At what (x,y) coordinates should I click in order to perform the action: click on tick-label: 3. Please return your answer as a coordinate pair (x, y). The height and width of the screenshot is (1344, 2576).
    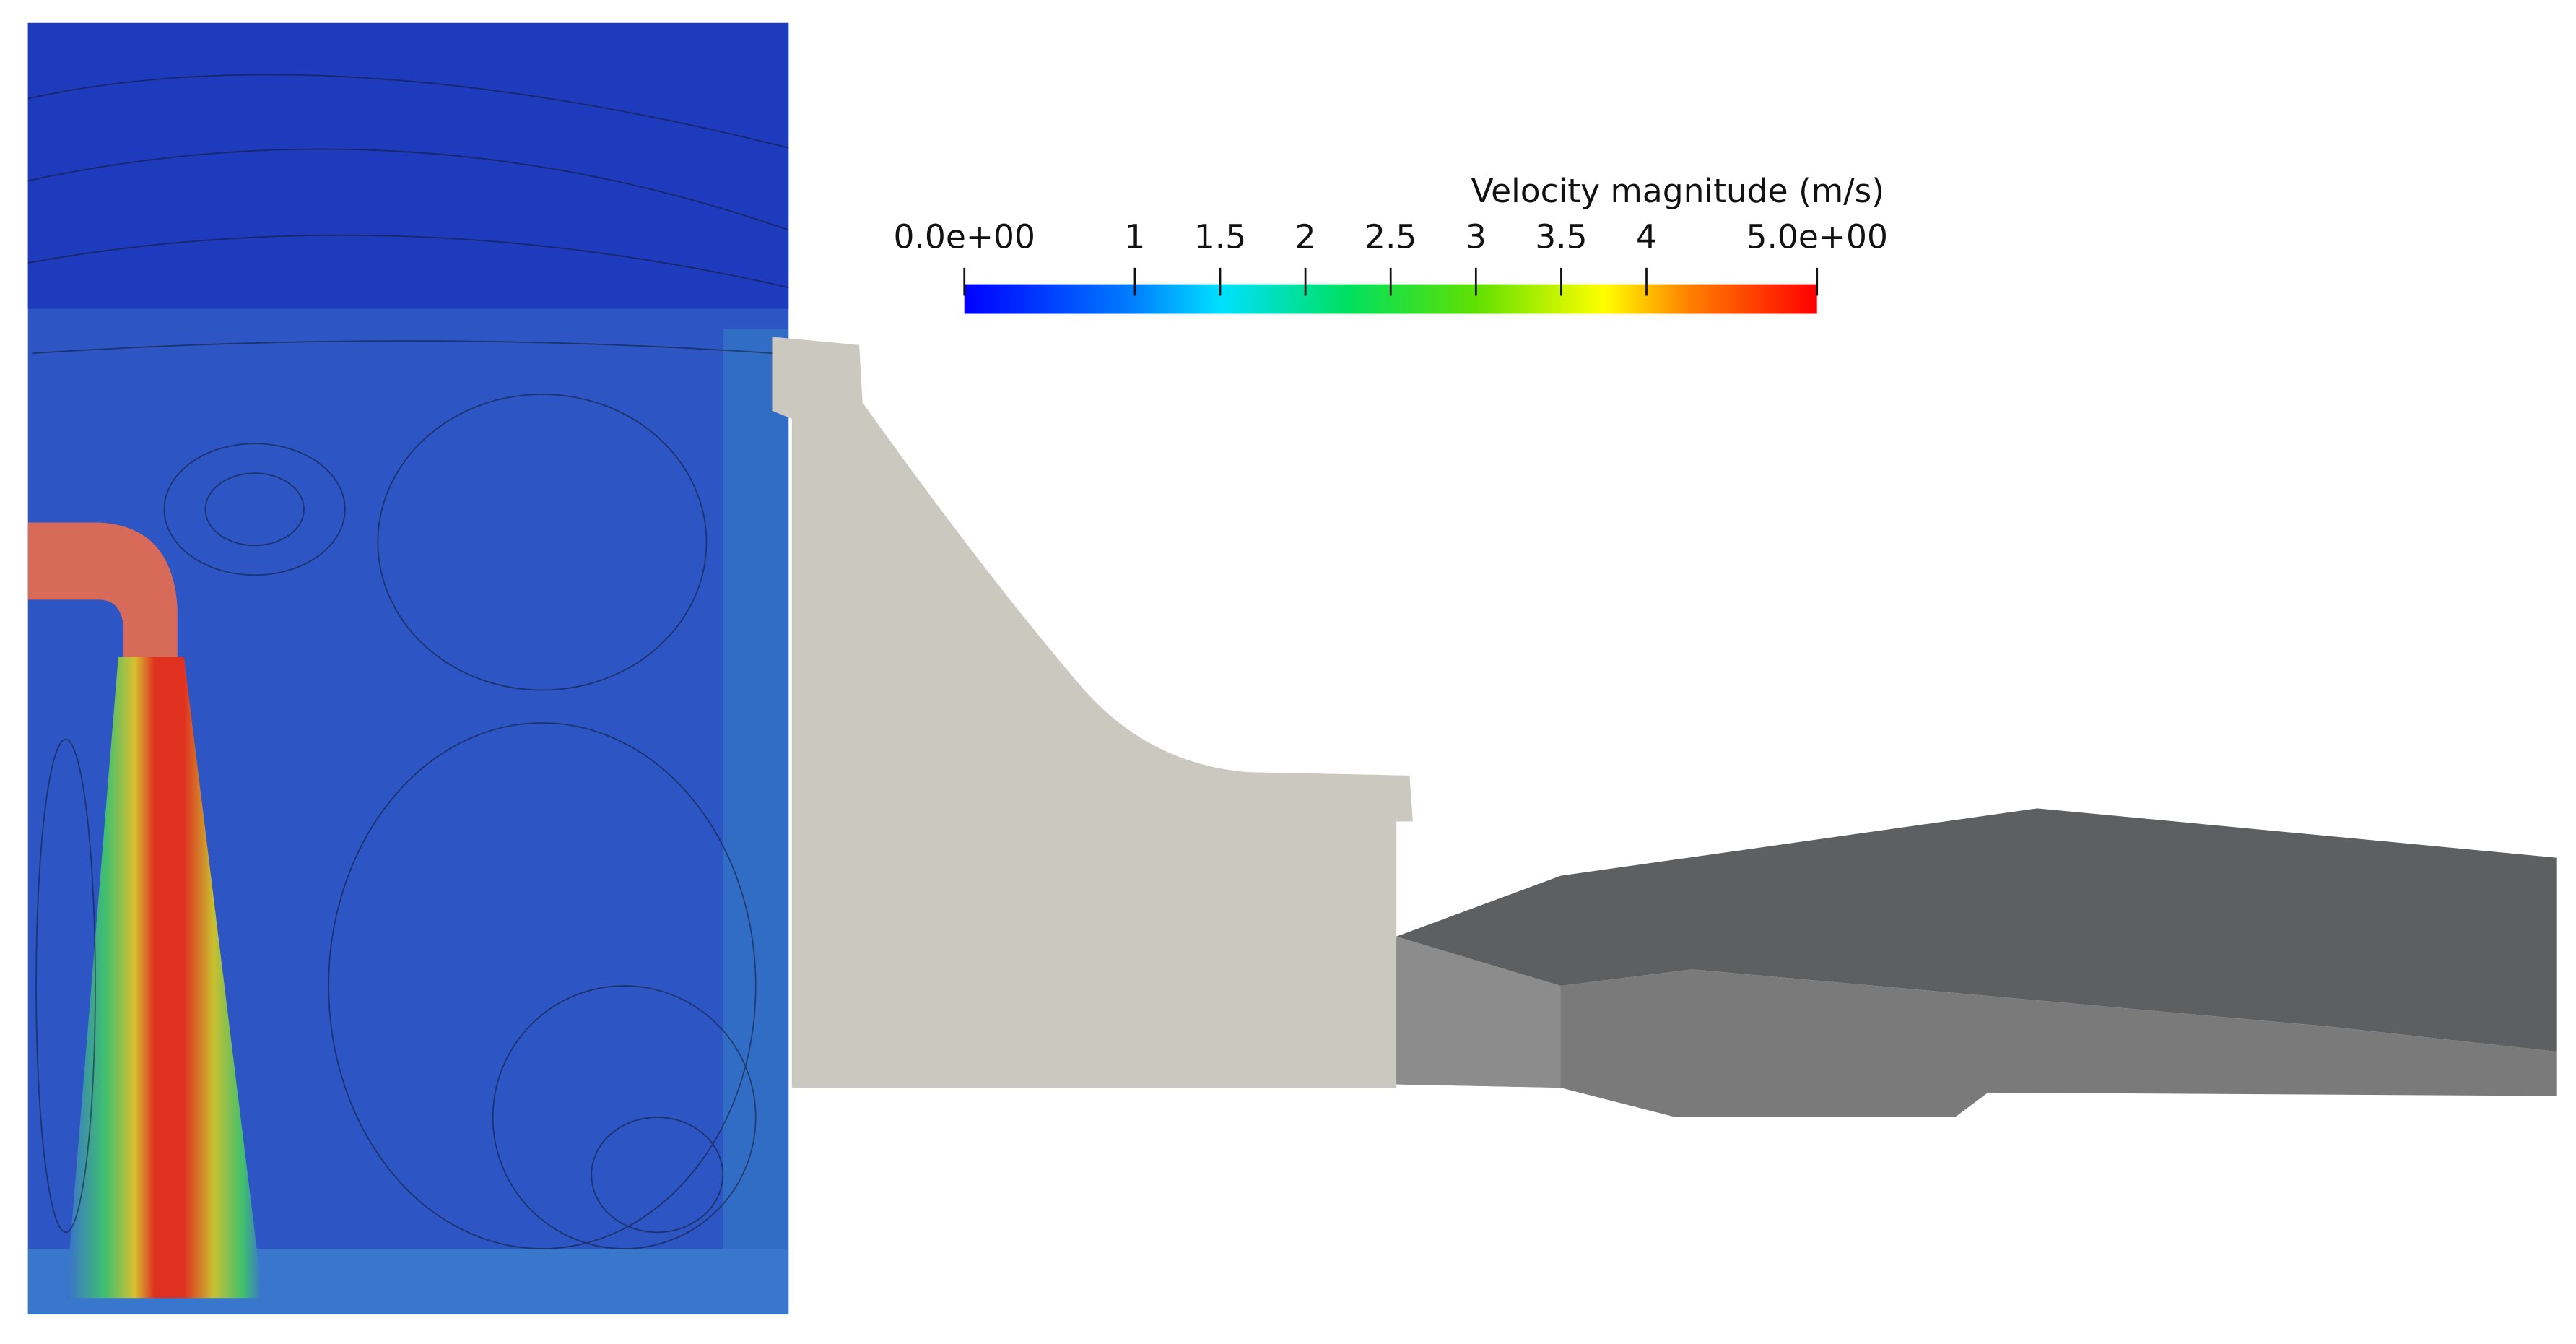
    Looking at the image, I should click on (1476, 237).